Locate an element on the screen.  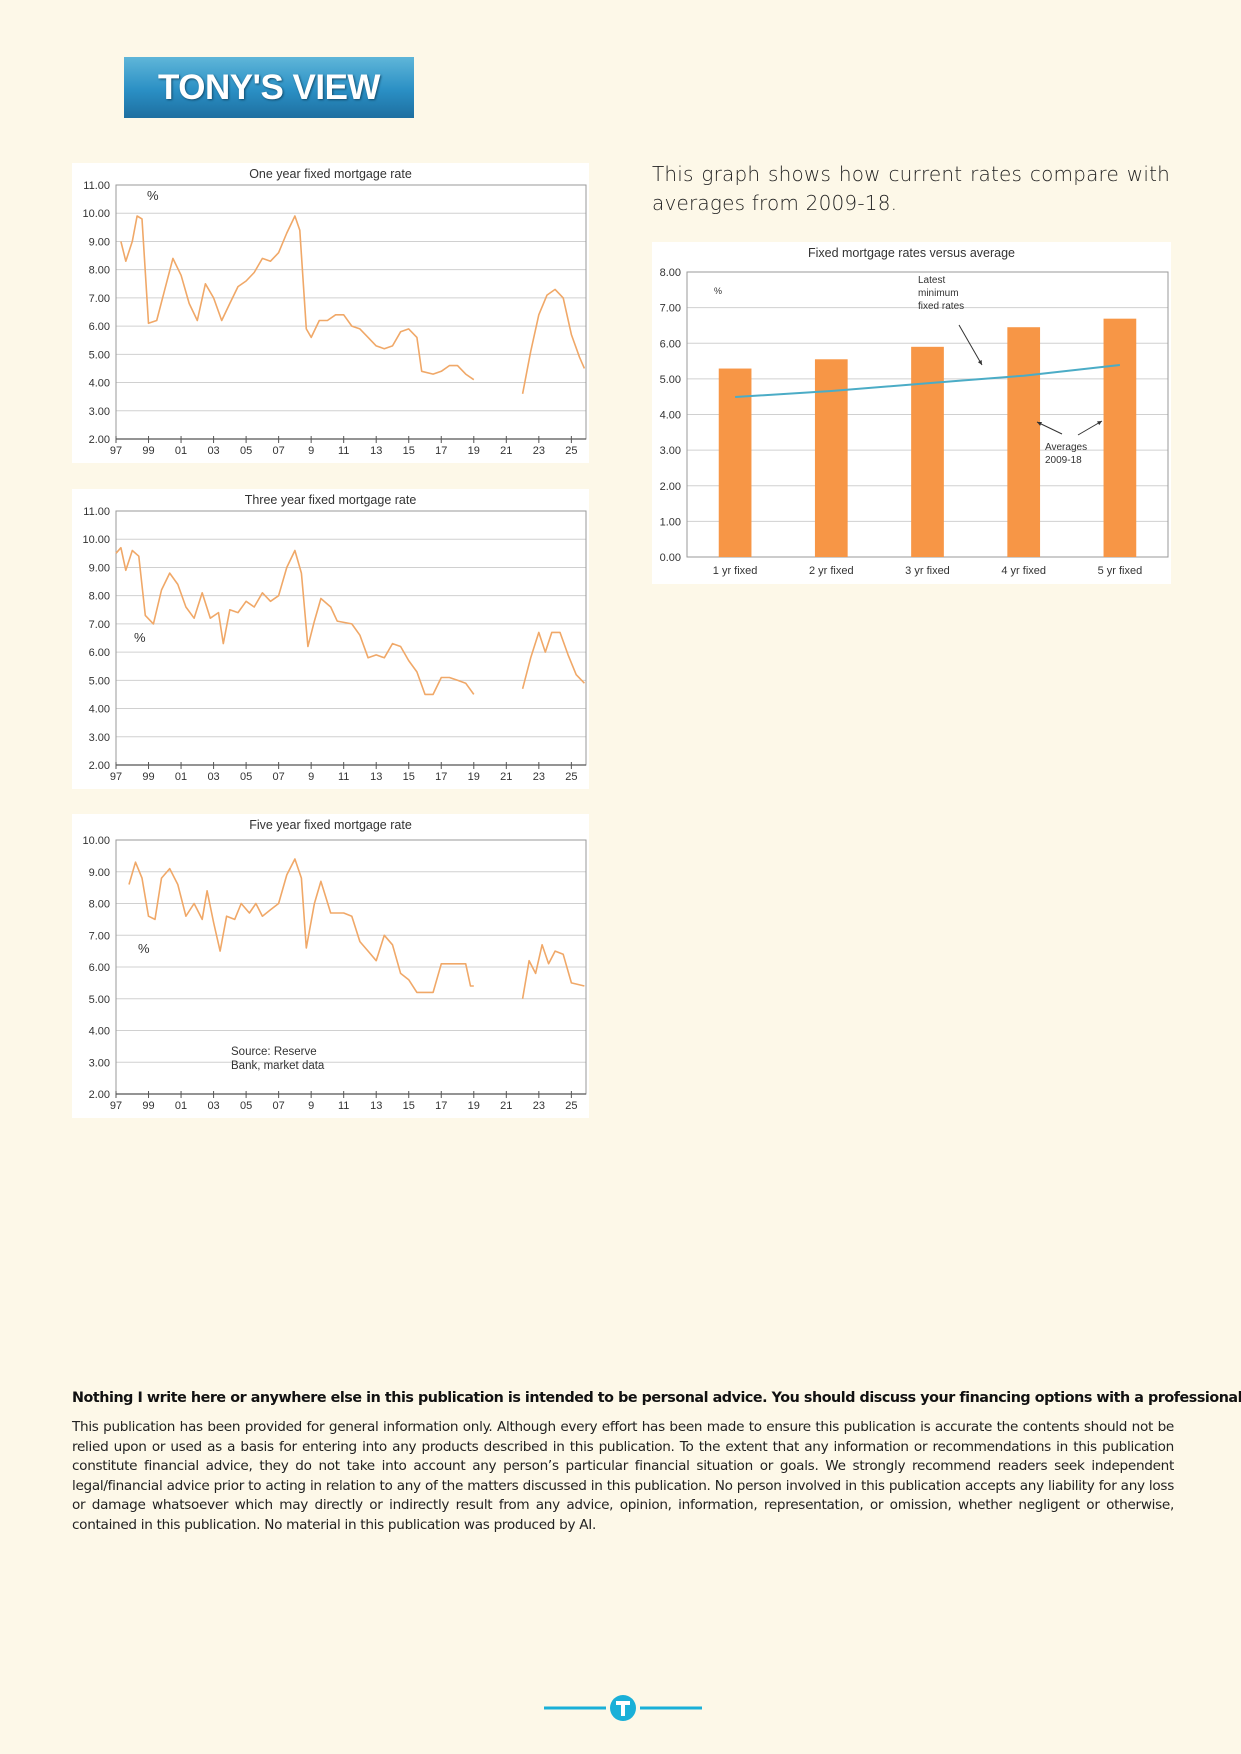
x-tick-label: 1 yr fixed is located at coordinates (735, 571).